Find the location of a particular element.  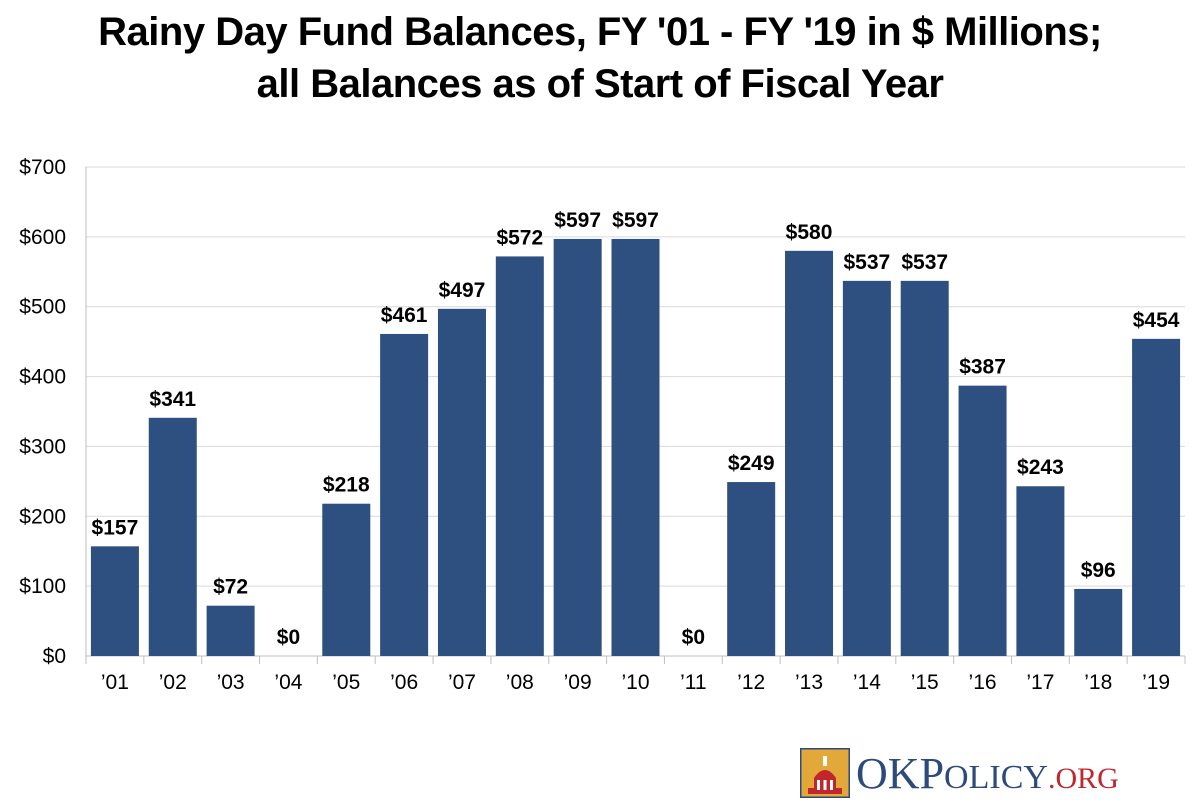

data-label: $572 is located at coordinates (519, 237).